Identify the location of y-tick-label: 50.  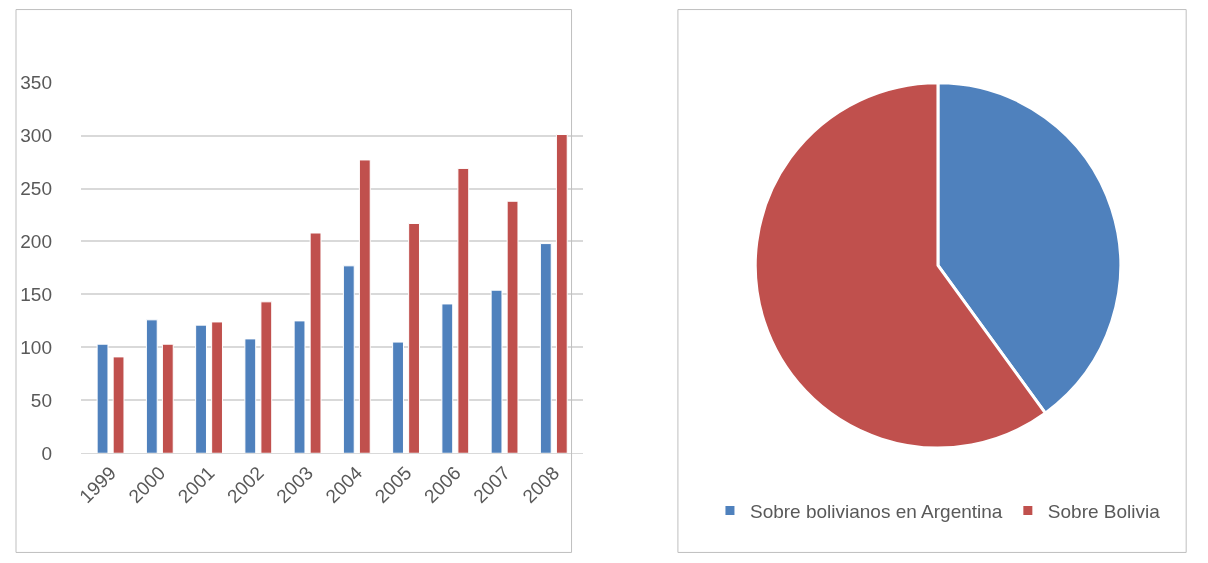
(41, 400).